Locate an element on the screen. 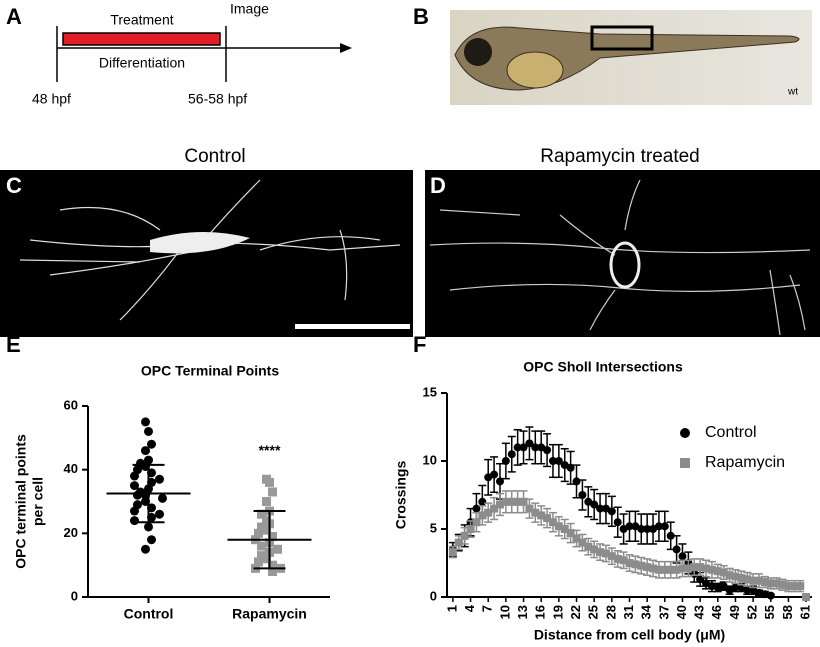 The image size is (820, 647). panel-letter: A is located at coordinates (14, 16).